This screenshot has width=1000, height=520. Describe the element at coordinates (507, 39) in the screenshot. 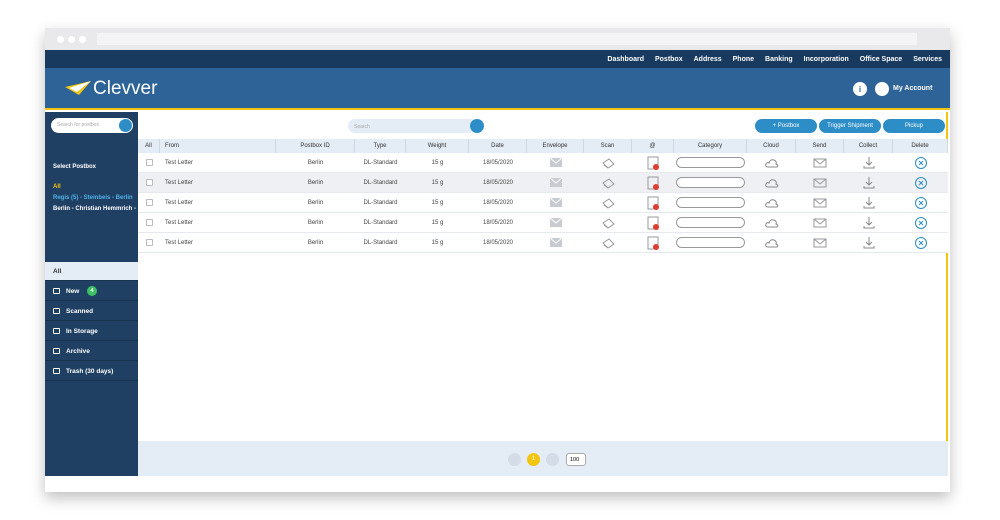

I see `address-bar` at that location.